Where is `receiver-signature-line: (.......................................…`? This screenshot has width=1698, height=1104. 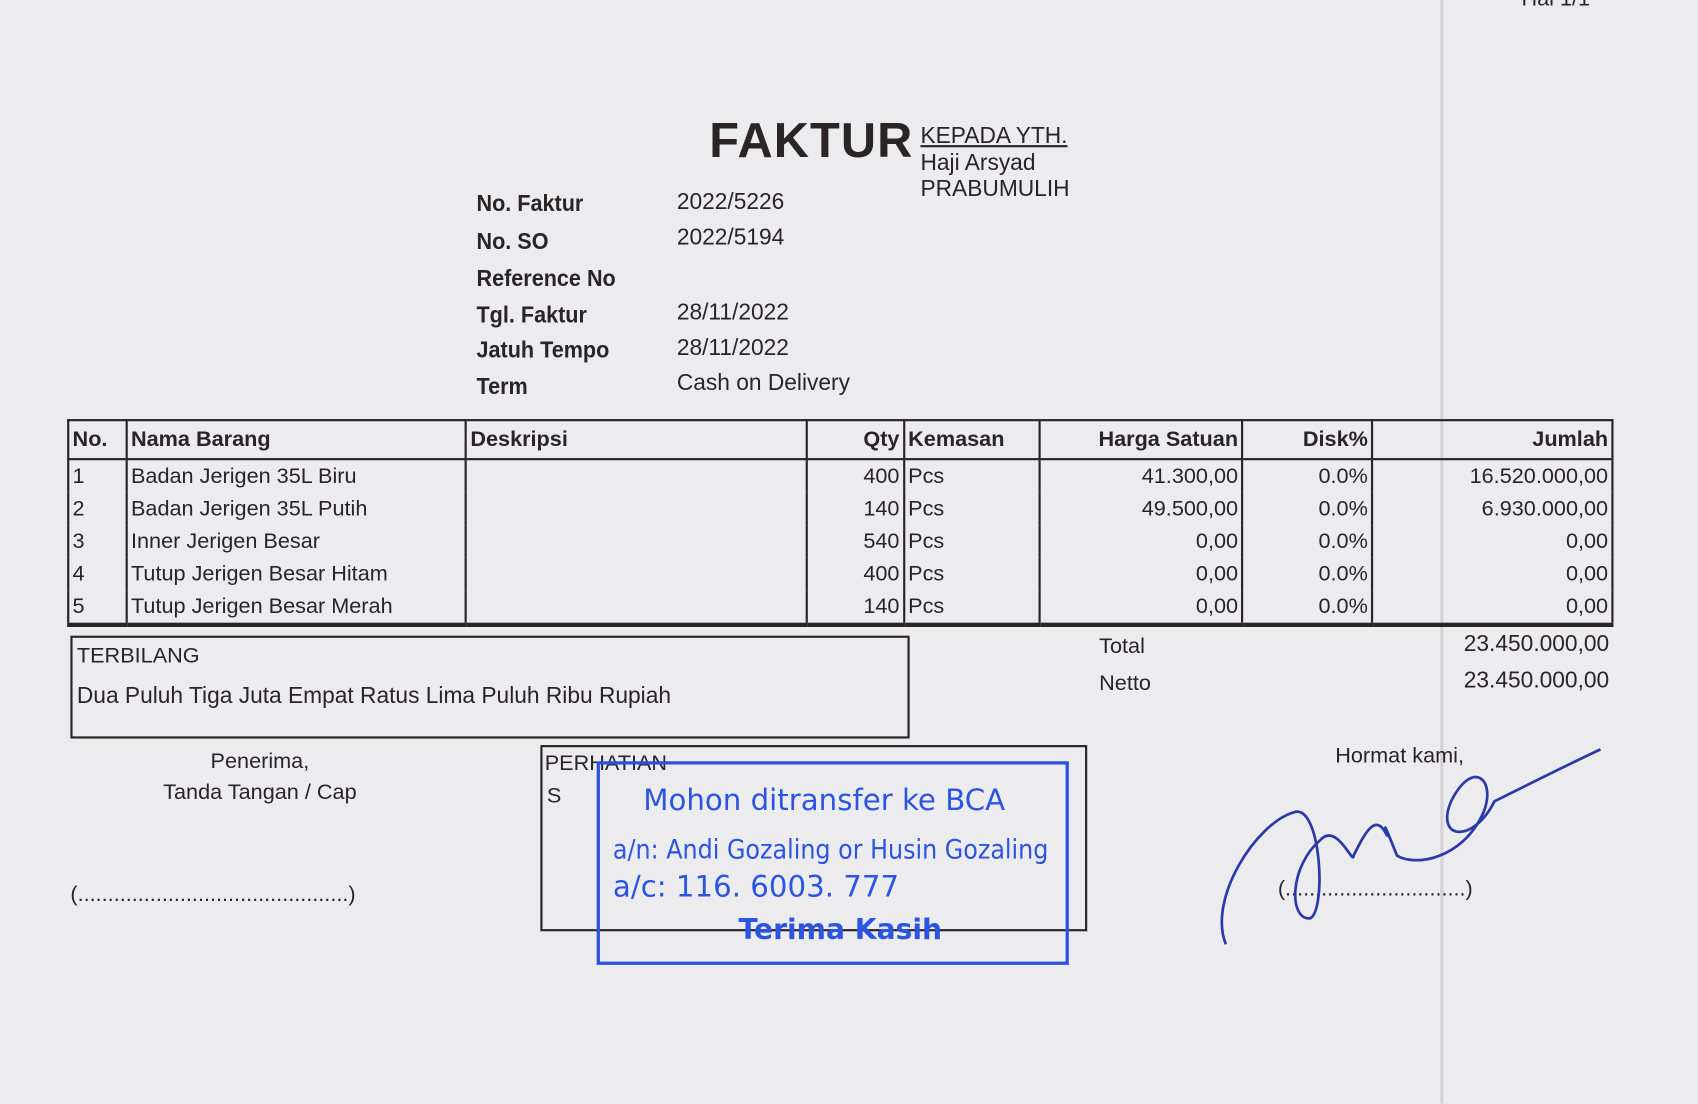
receiver-signature-line: (.......................................… is located at coordinates (213, 894).